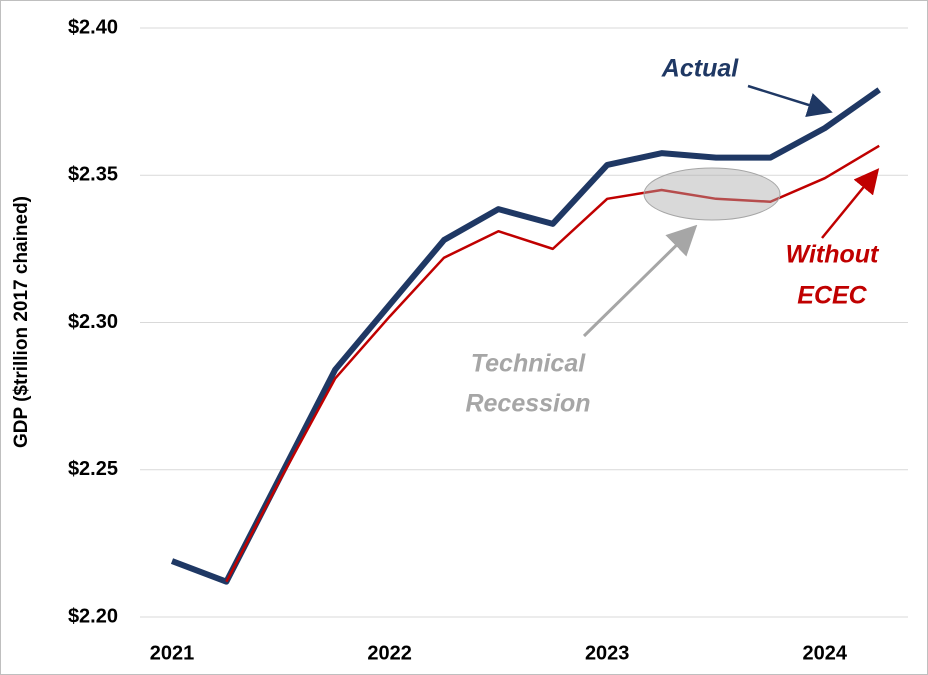  Describe the element at coordinates (712, 194) in the screenshot. I see `recession-highlight` at that location.